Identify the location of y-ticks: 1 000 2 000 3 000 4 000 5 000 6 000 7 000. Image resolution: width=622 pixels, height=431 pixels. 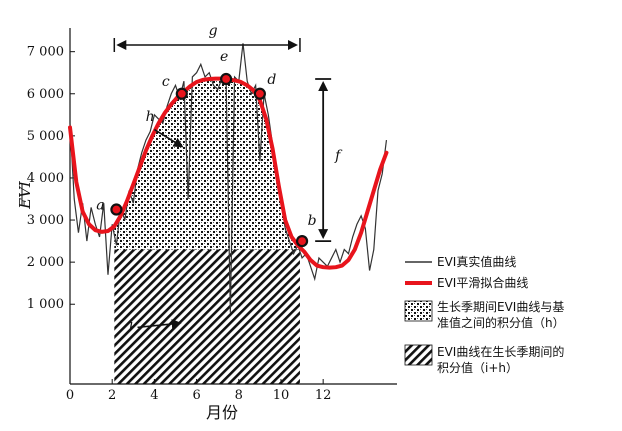
(51, 178).